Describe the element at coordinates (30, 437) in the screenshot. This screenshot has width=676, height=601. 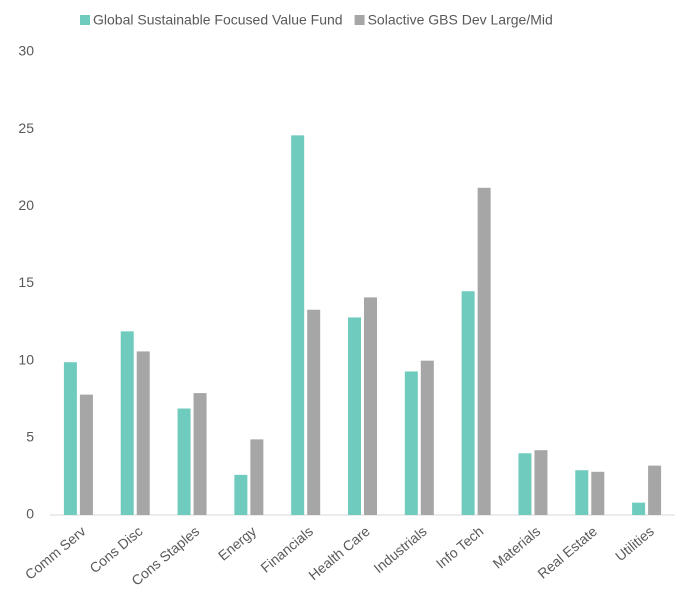
I see `y-tick-label: 5` at that location.